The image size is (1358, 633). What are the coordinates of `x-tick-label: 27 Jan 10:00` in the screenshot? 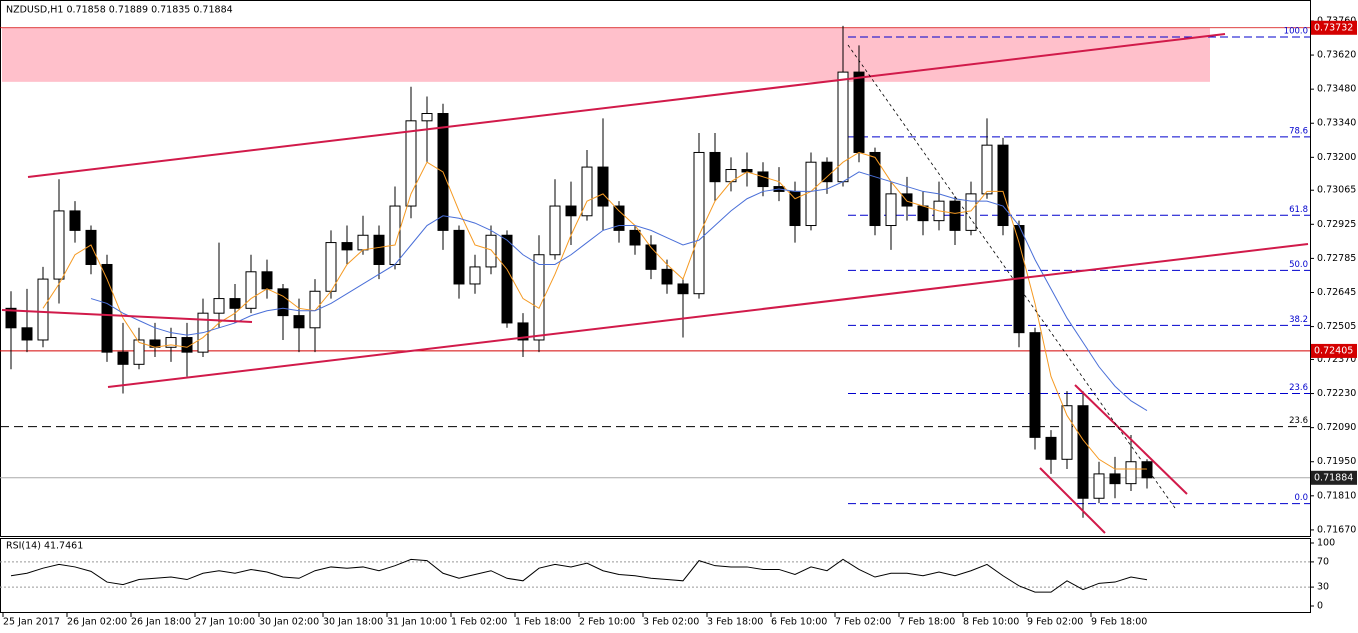 It's located at (225, 622).